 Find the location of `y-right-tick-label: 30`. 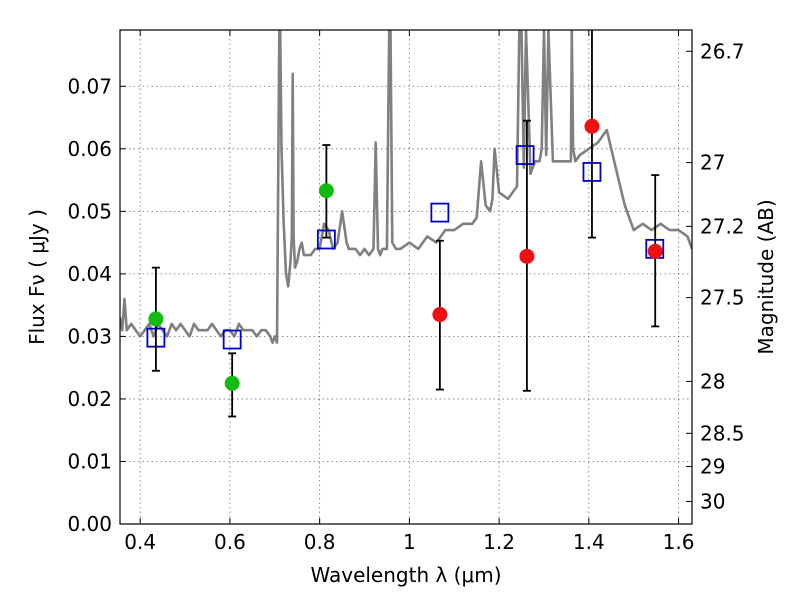

y-right-tick-label: 30 is located at coordinates (712, 501).